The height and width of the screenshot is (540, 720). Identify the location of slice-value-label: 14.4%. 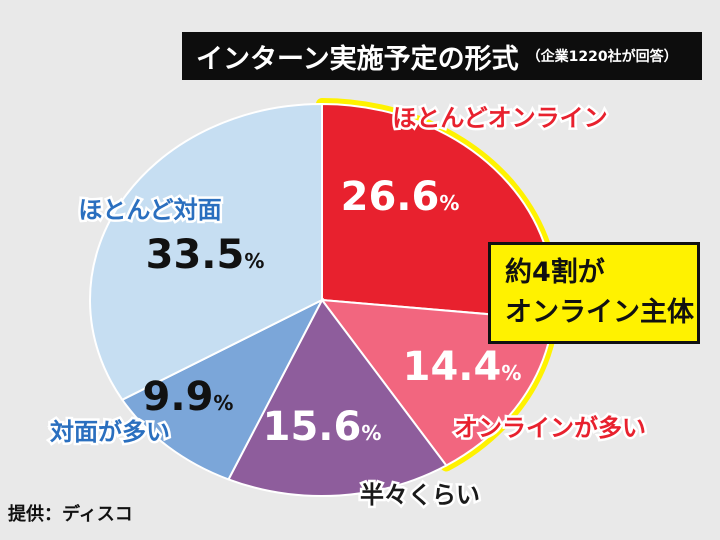
(462, 367).